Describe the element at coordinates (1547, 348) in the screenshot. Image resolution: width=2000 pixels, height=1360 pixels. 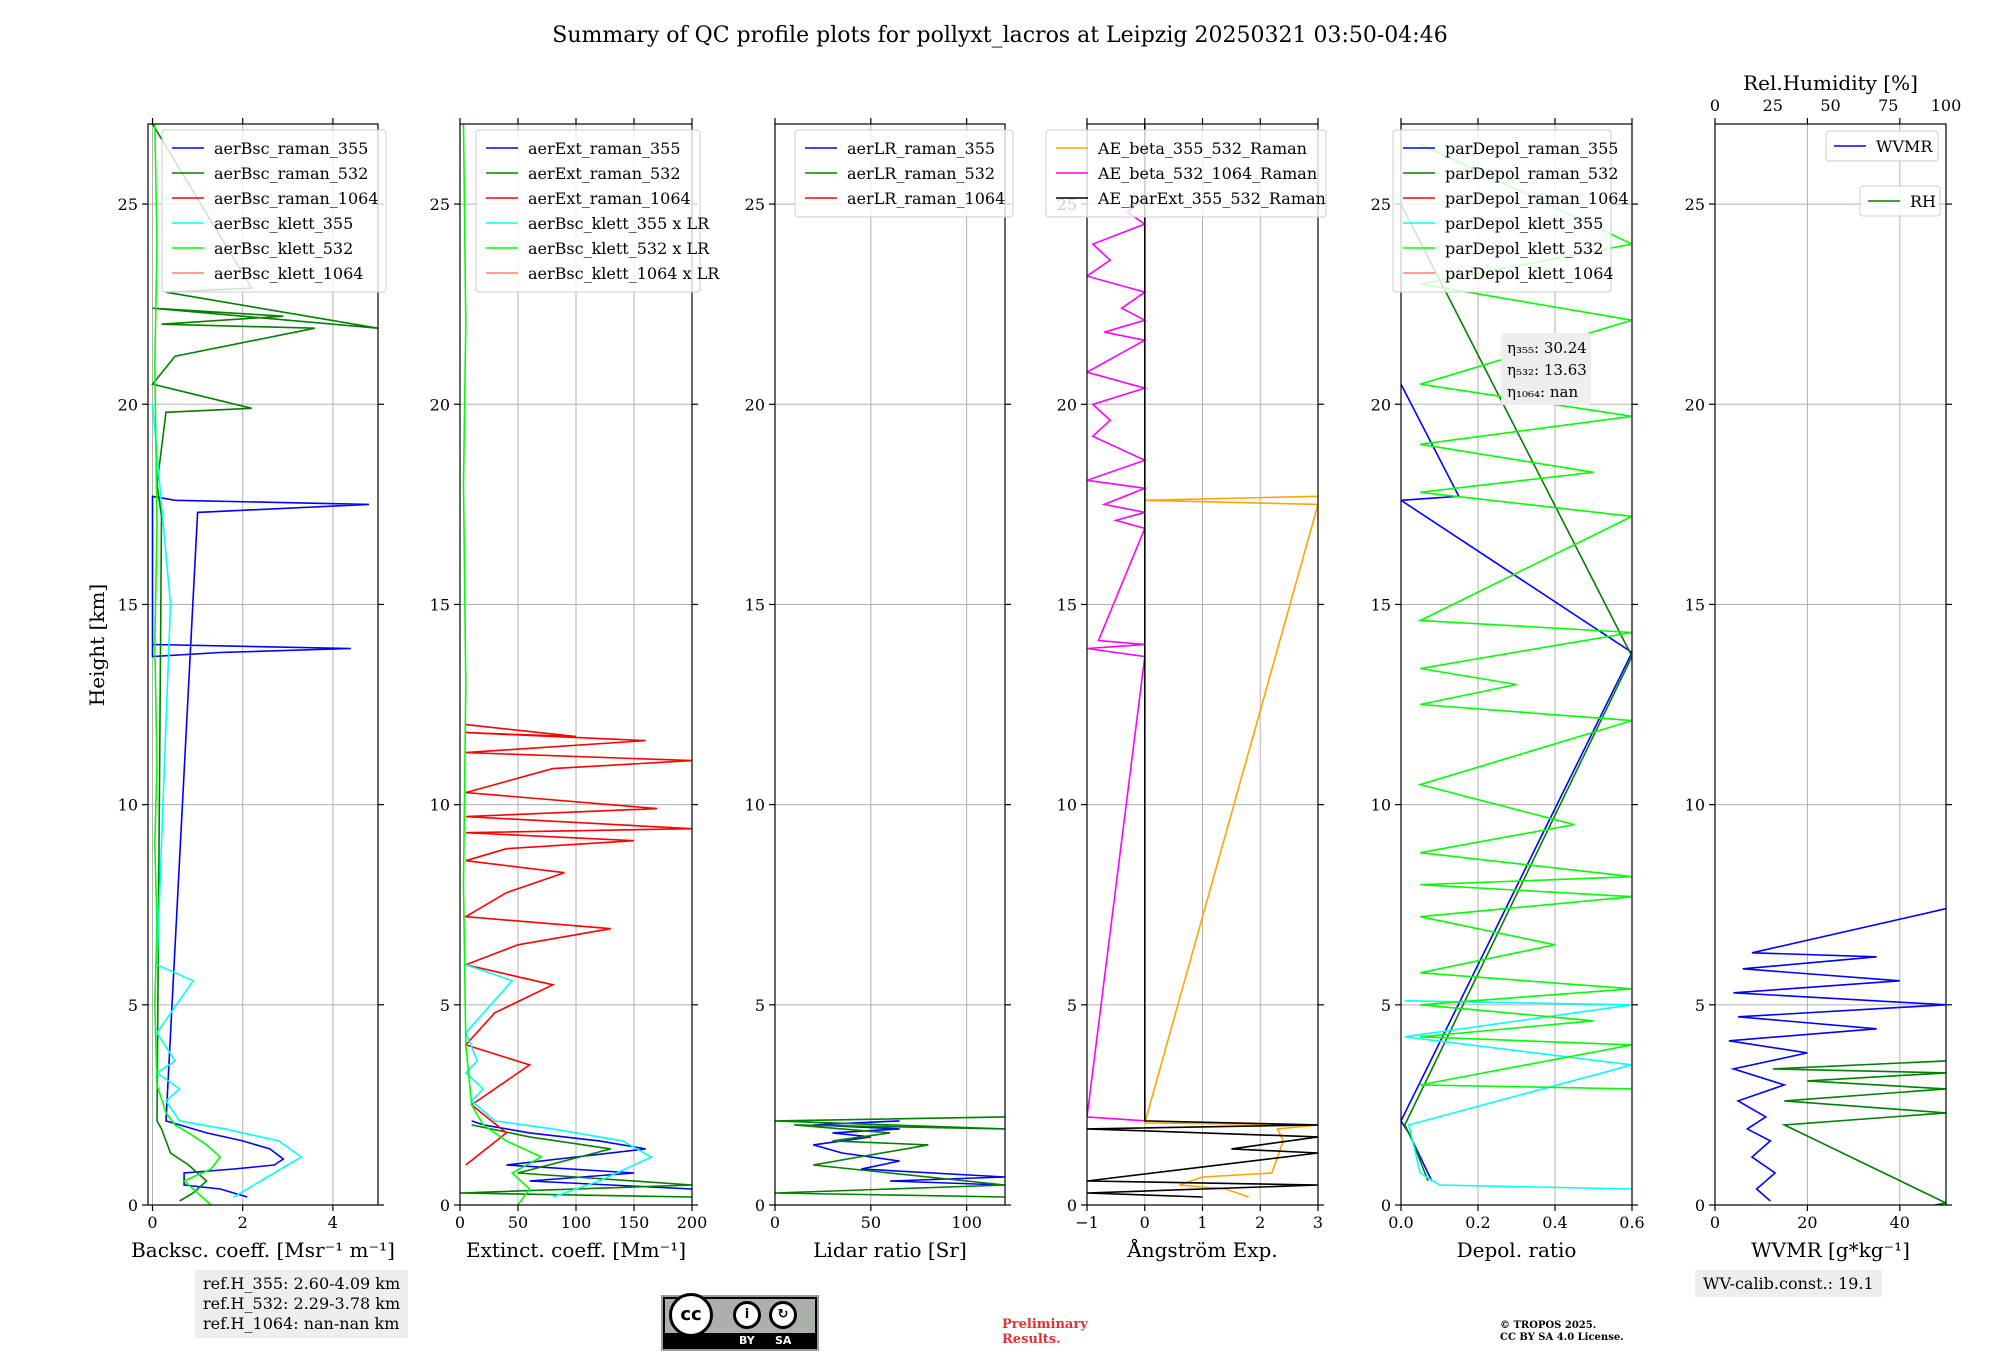
I see `annotation-line: η₃₅₅: 30.24` at that location.